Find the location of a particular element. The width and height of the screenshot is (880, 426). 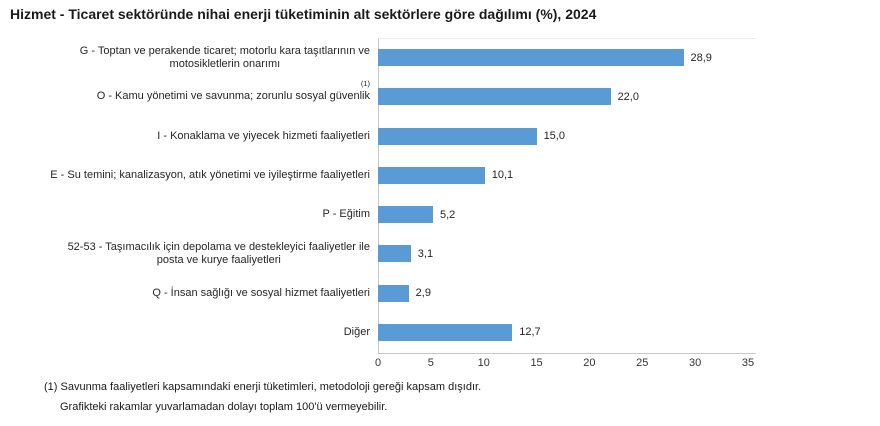

value-label: 2,9 is located at coordinates (423, 293).